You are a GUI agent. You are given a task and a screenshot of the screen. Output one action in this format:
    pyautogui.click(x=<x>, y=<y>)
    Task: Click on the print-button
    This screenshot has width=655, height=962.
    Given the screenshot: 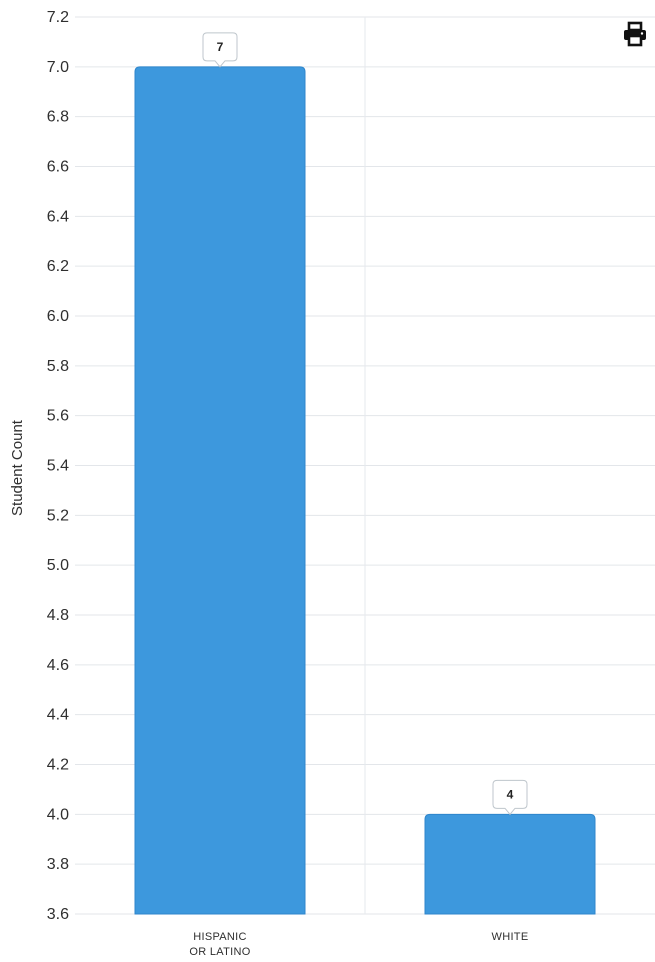 What is the action you would take?
    pyautogui.click(x=635, y=34)
    